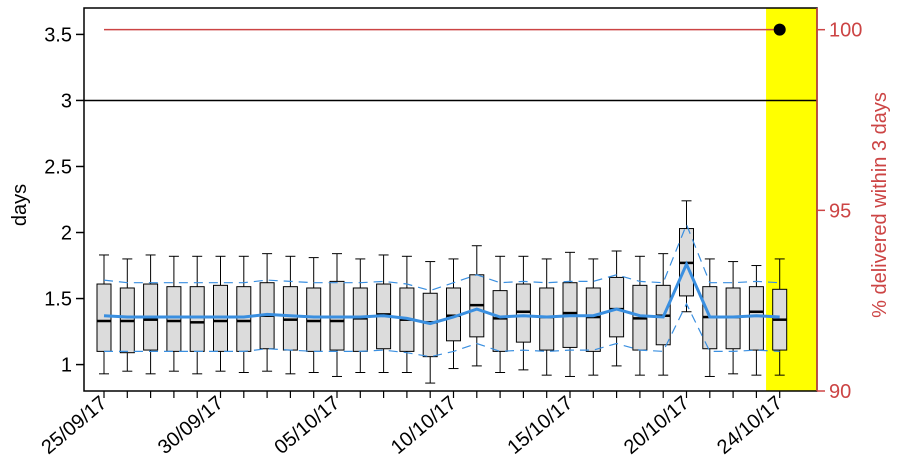 The height and width of the screenshot is (473, 897). What do you see at coordinates (840, 211) in the screenshot?
I see `y-right-tick-label: 95` at bounding box center [840, 211].